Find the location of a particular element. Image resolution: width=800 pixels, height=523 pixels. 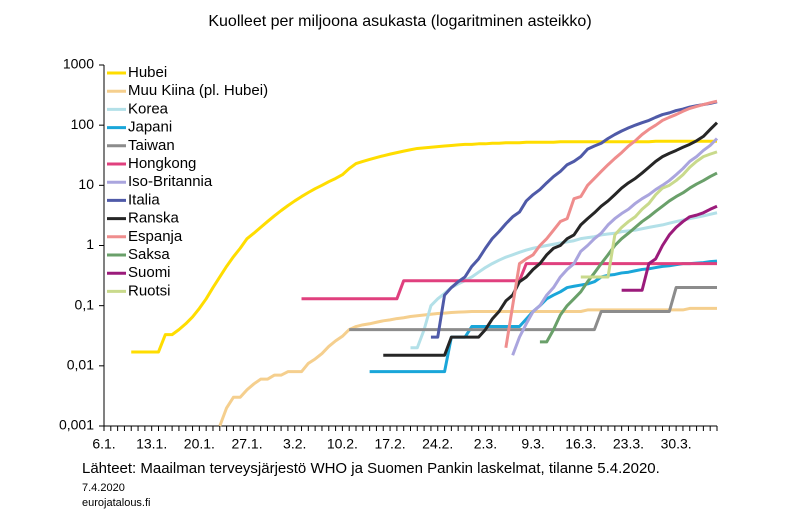

legend-label: Ranska is located at coordinates (154, 218).